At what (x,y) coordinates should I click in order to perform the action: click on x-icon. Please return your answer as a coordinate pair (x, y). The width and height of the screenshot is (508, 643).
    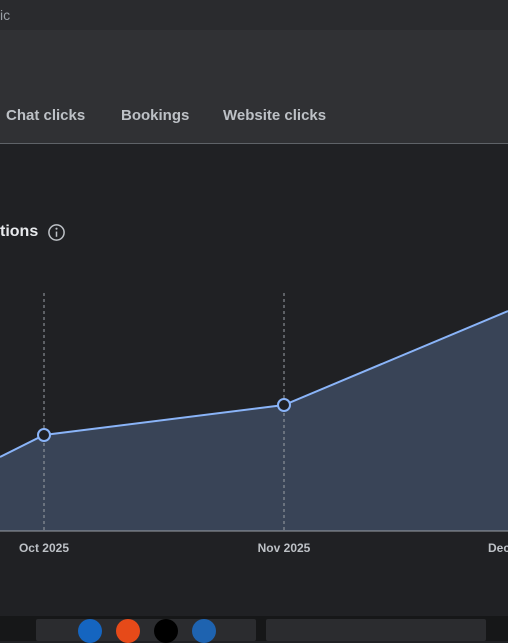
    Looking at the image, I should click on (166, 631).